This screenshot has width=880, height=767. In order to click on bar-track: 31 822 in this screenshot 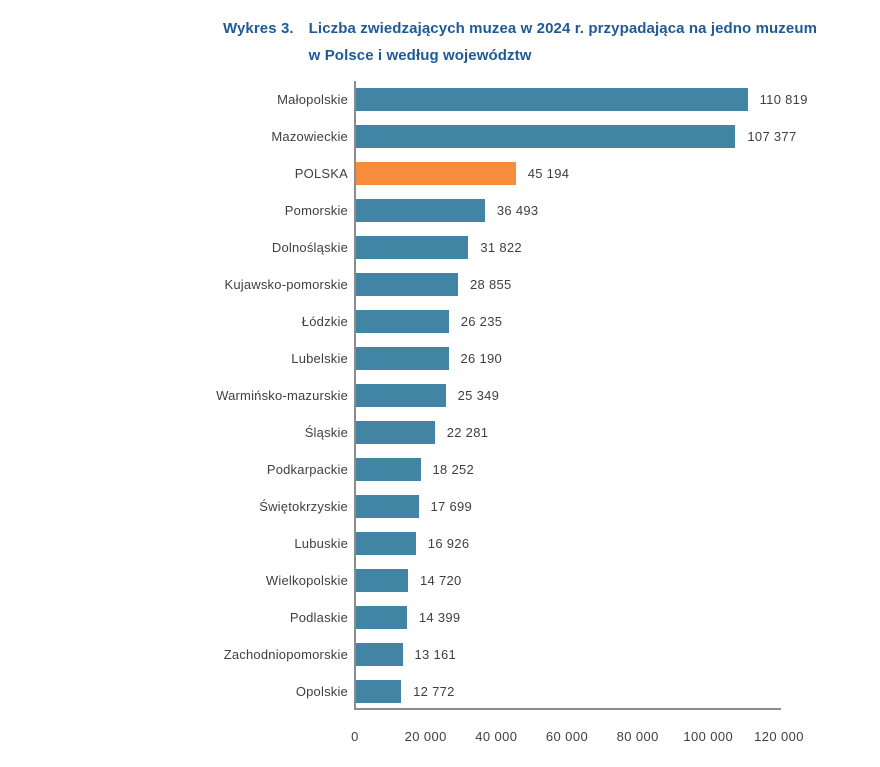, I will do `click(618, 247)`.